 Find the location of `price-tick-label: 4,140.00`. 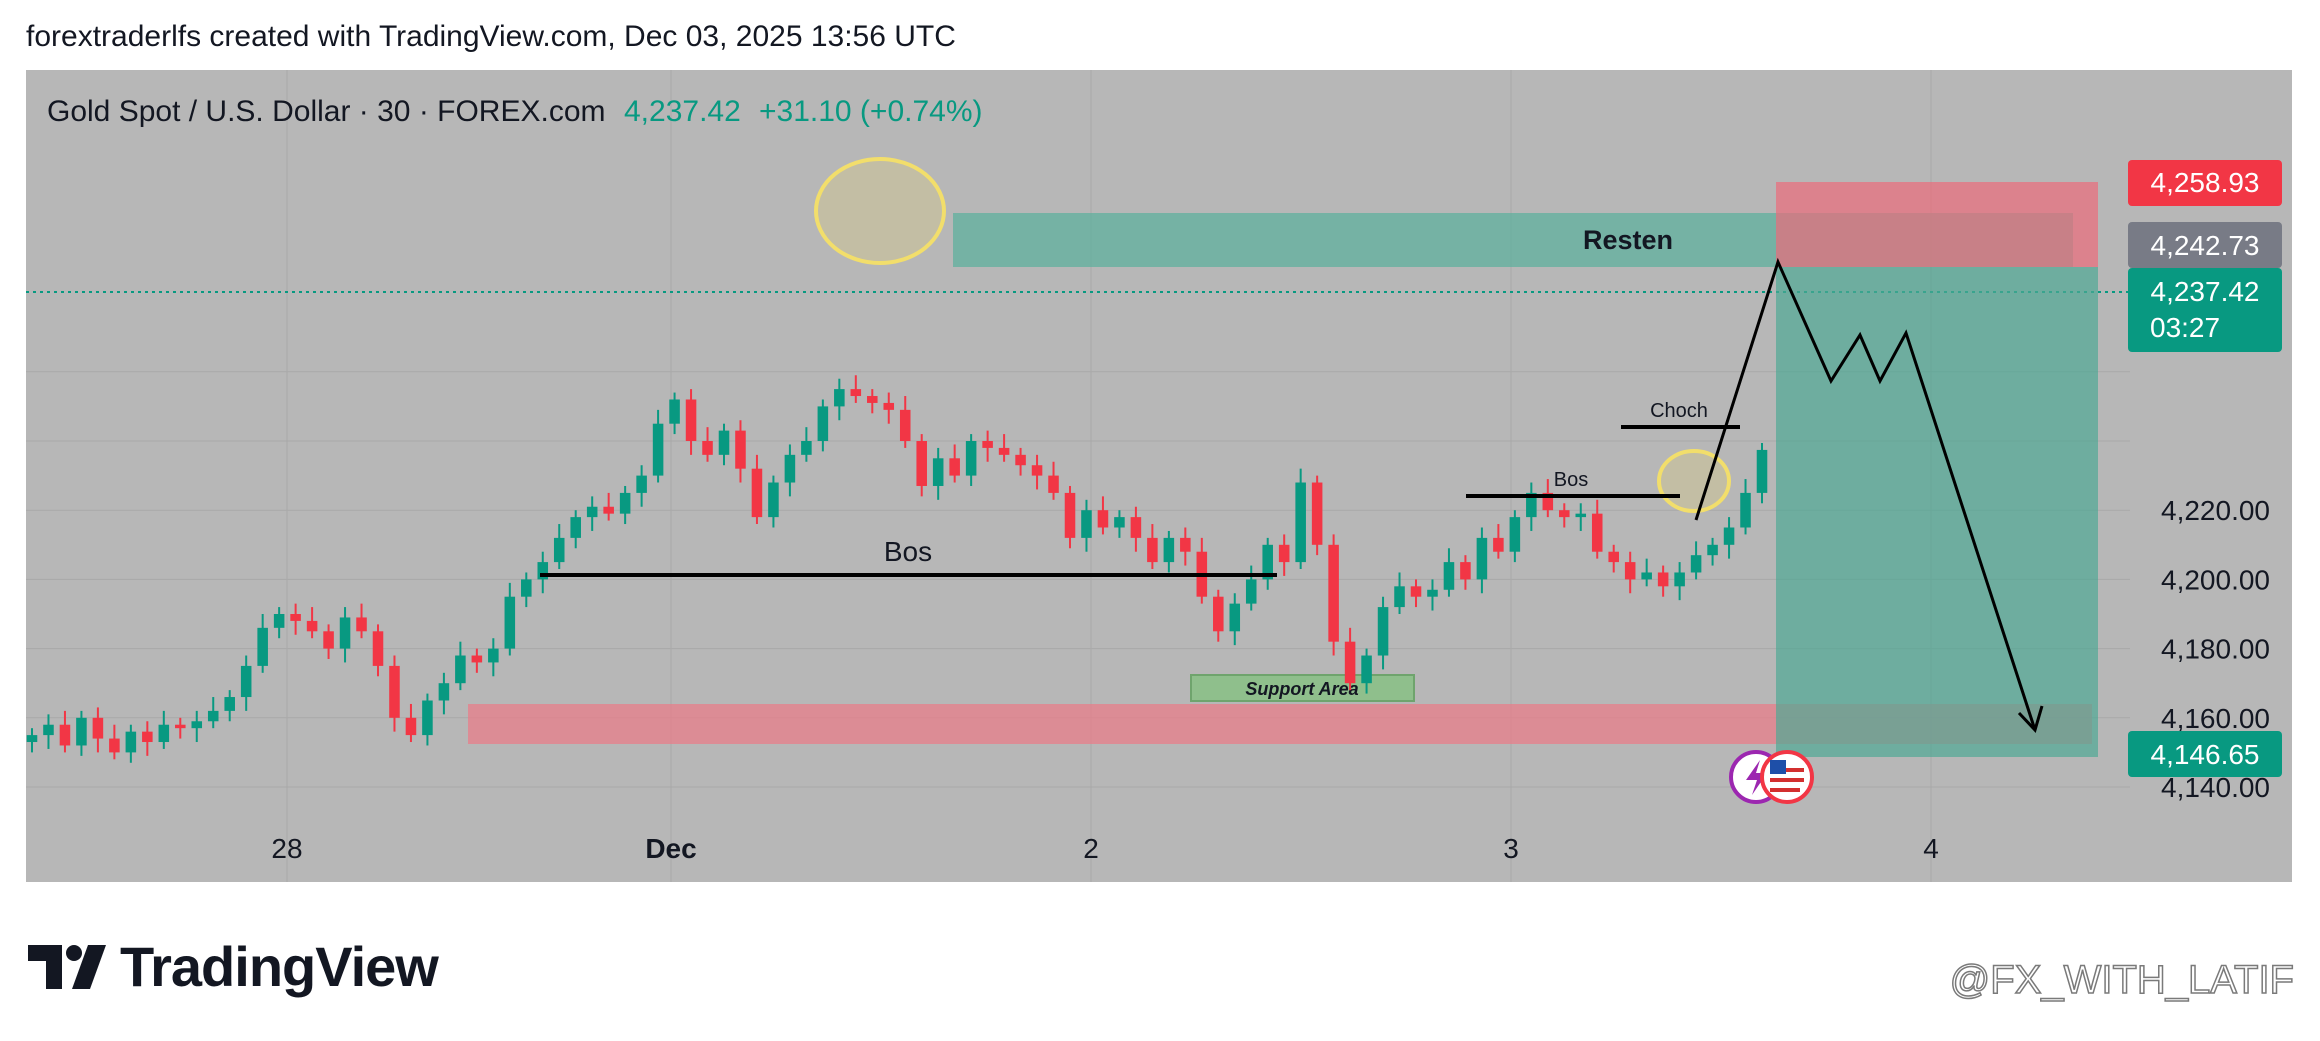

price-tick-label: 4,140.00 is located at coordinates (2215, 787).